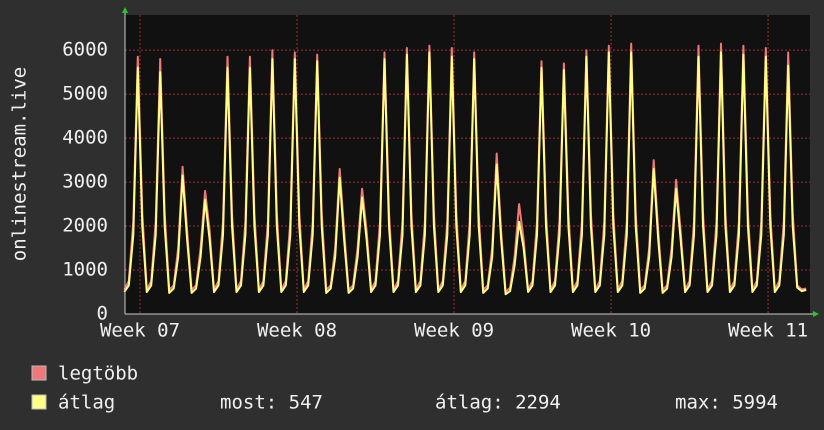  What do you see at coordinates (271, 403) in the screenshot?
I see `stat: most: 547` at bounding box center [271, 403].